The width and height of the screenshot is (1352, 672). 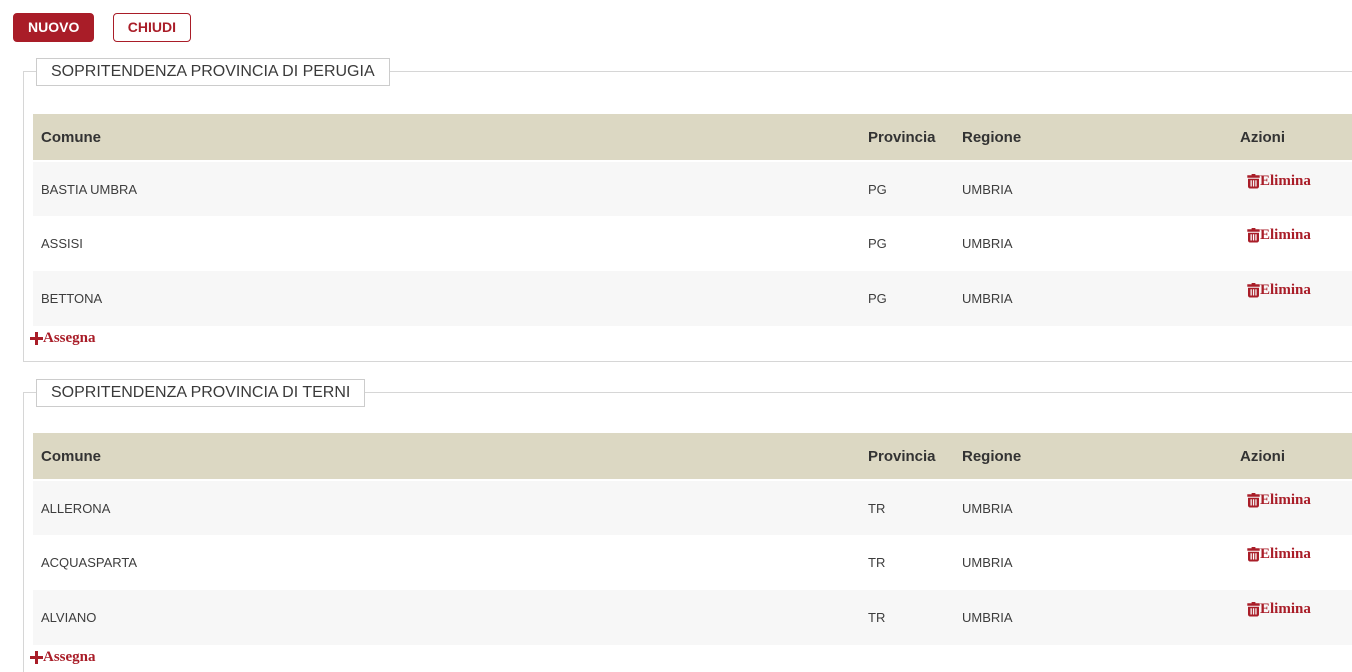 I want to click on comune-cell: ALLERONA, so click(x=76, y=508).